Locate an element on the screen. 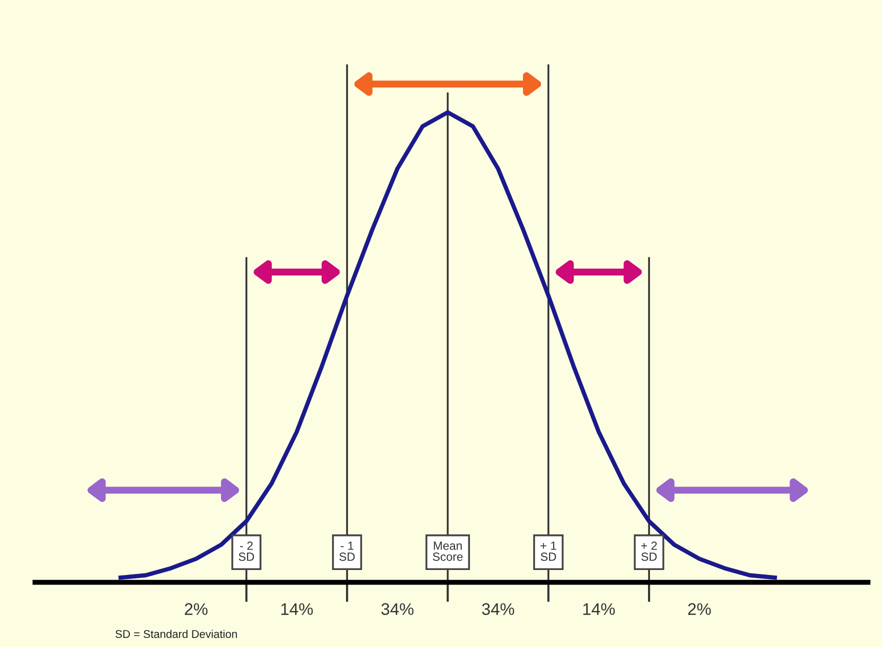 Image resolution: width=882 pixels, height=647 pixels. text: SD = Standard Deviation is located at coordinates (176, 634).